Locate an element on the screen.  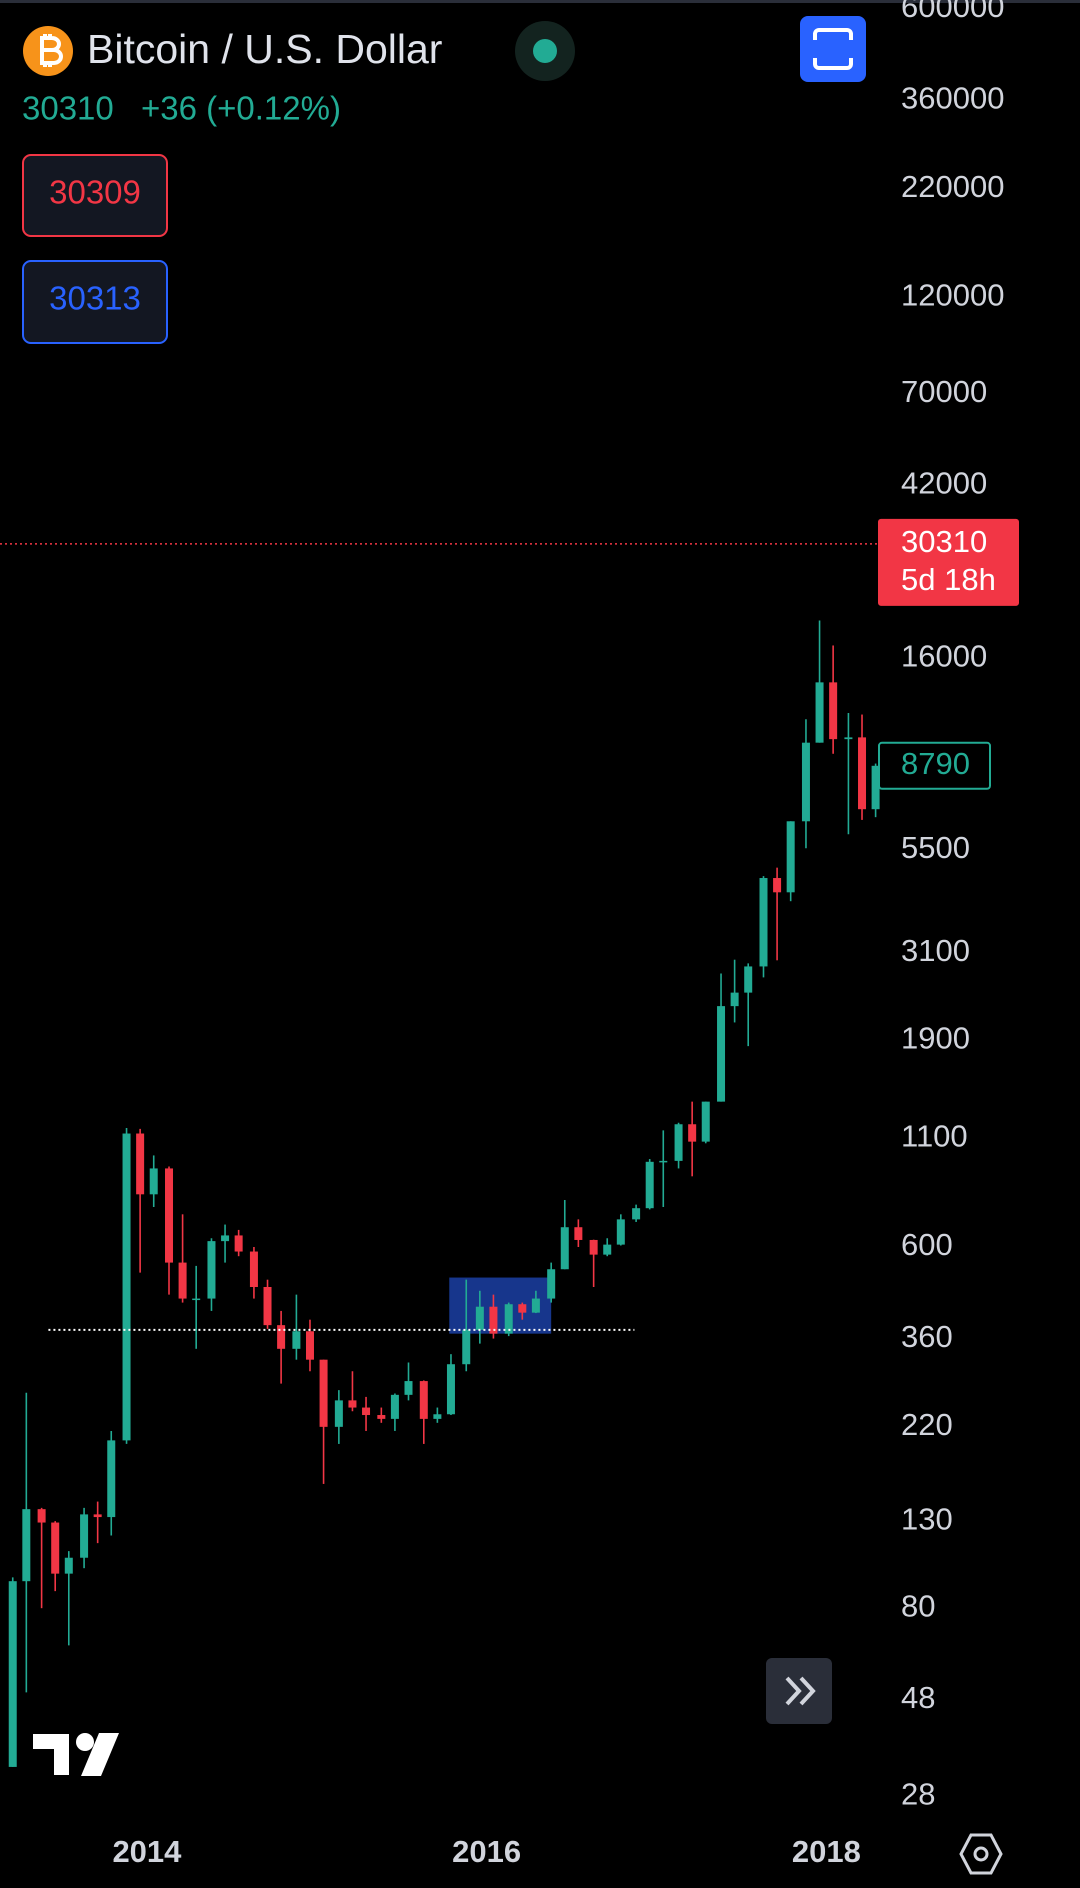
bid-price: 30309 is located at coordinates (95, 192).